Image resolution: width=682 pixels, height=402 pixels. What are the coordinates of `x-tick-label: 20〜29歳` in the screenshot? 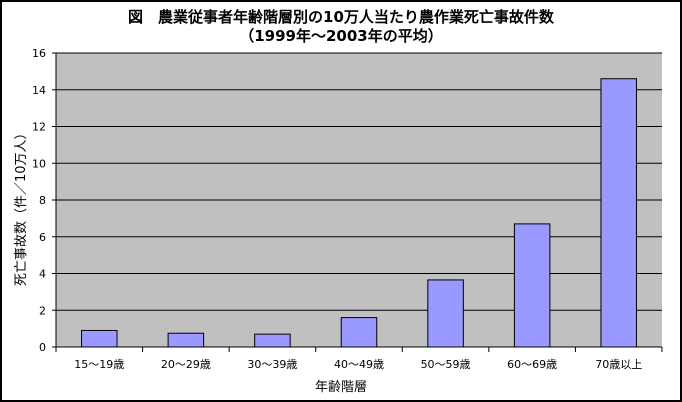 It's located at (186, 364).